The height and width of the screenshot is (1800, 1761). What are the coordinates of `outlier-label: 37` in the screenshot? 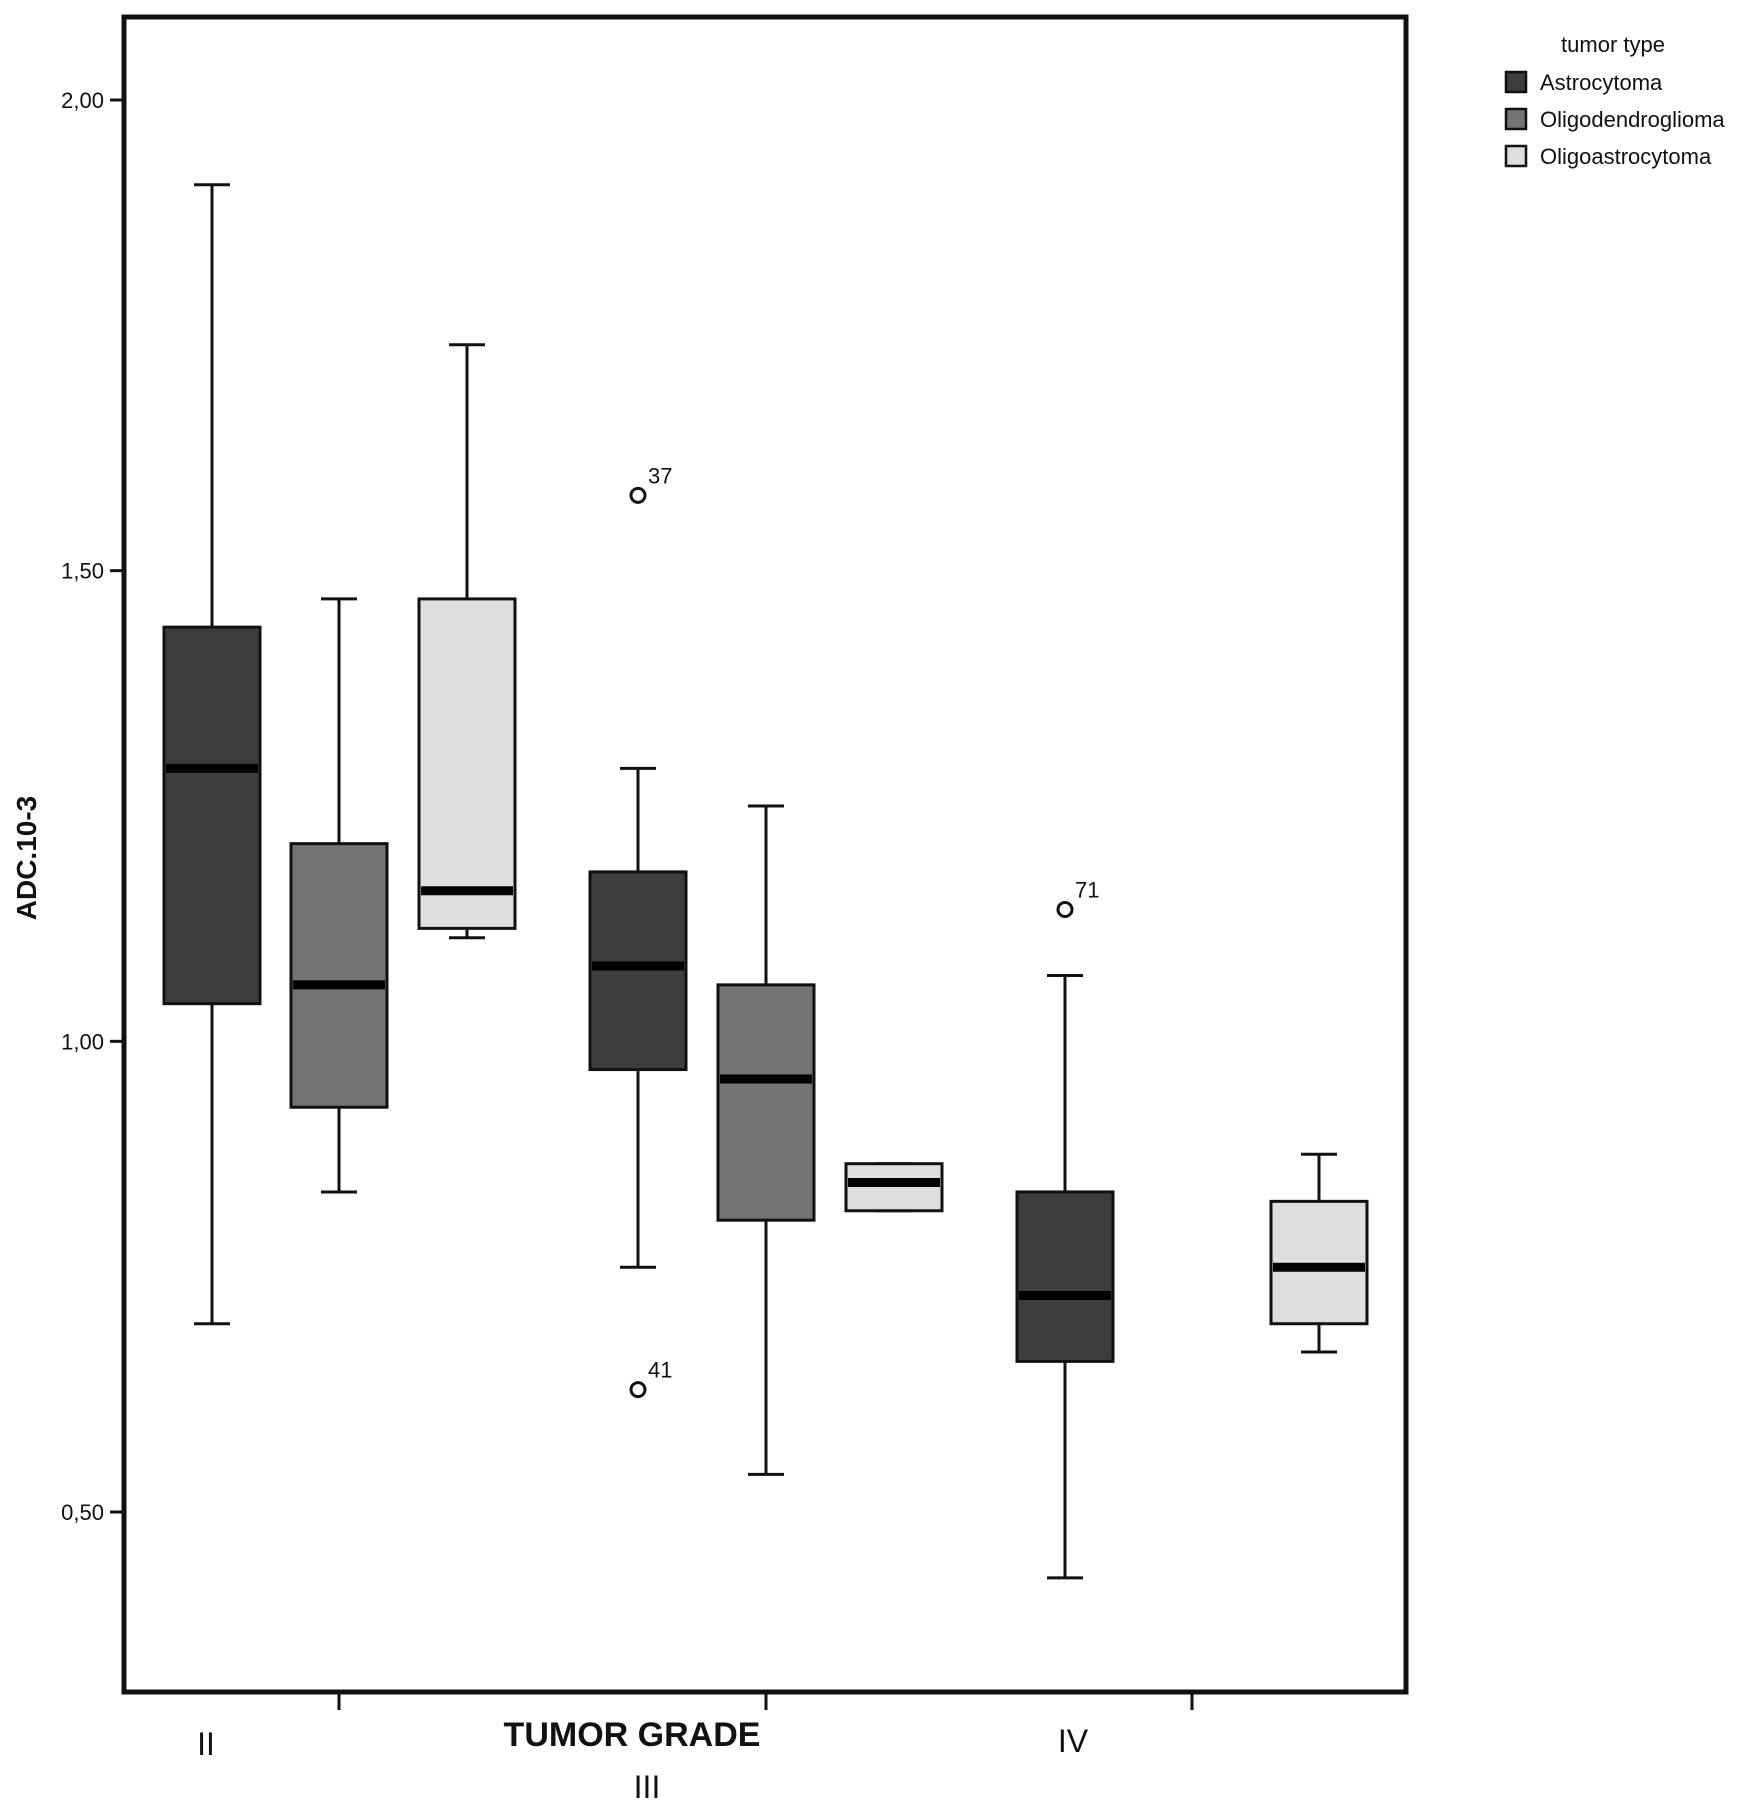 It's located at (660, 475).